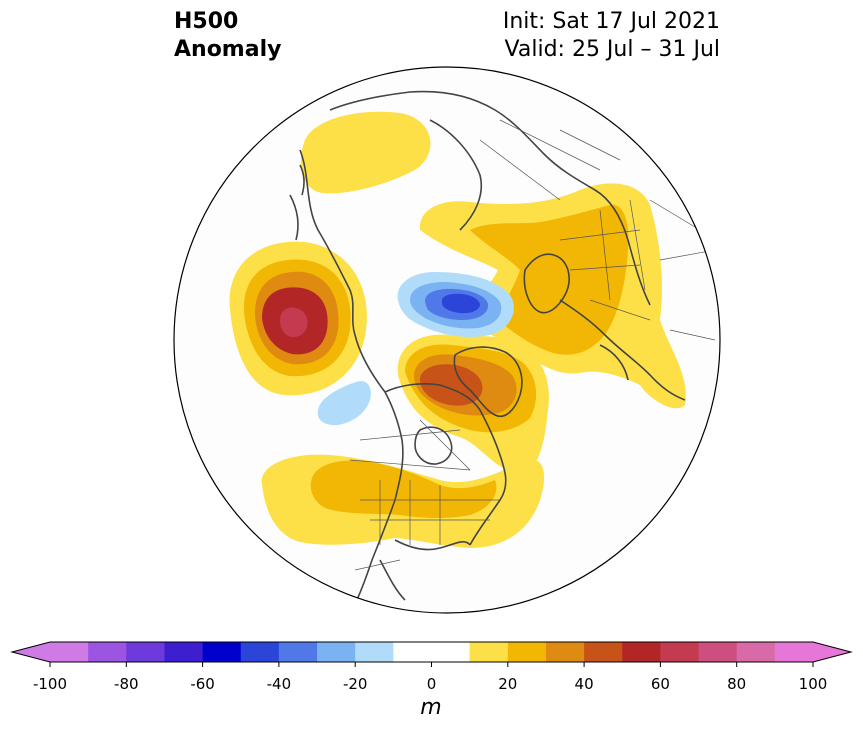 The image size is (863, 732). Describe the element at coordinates (365, 152) in the screenshot. I see `anomaly-east-siberia` at that location.